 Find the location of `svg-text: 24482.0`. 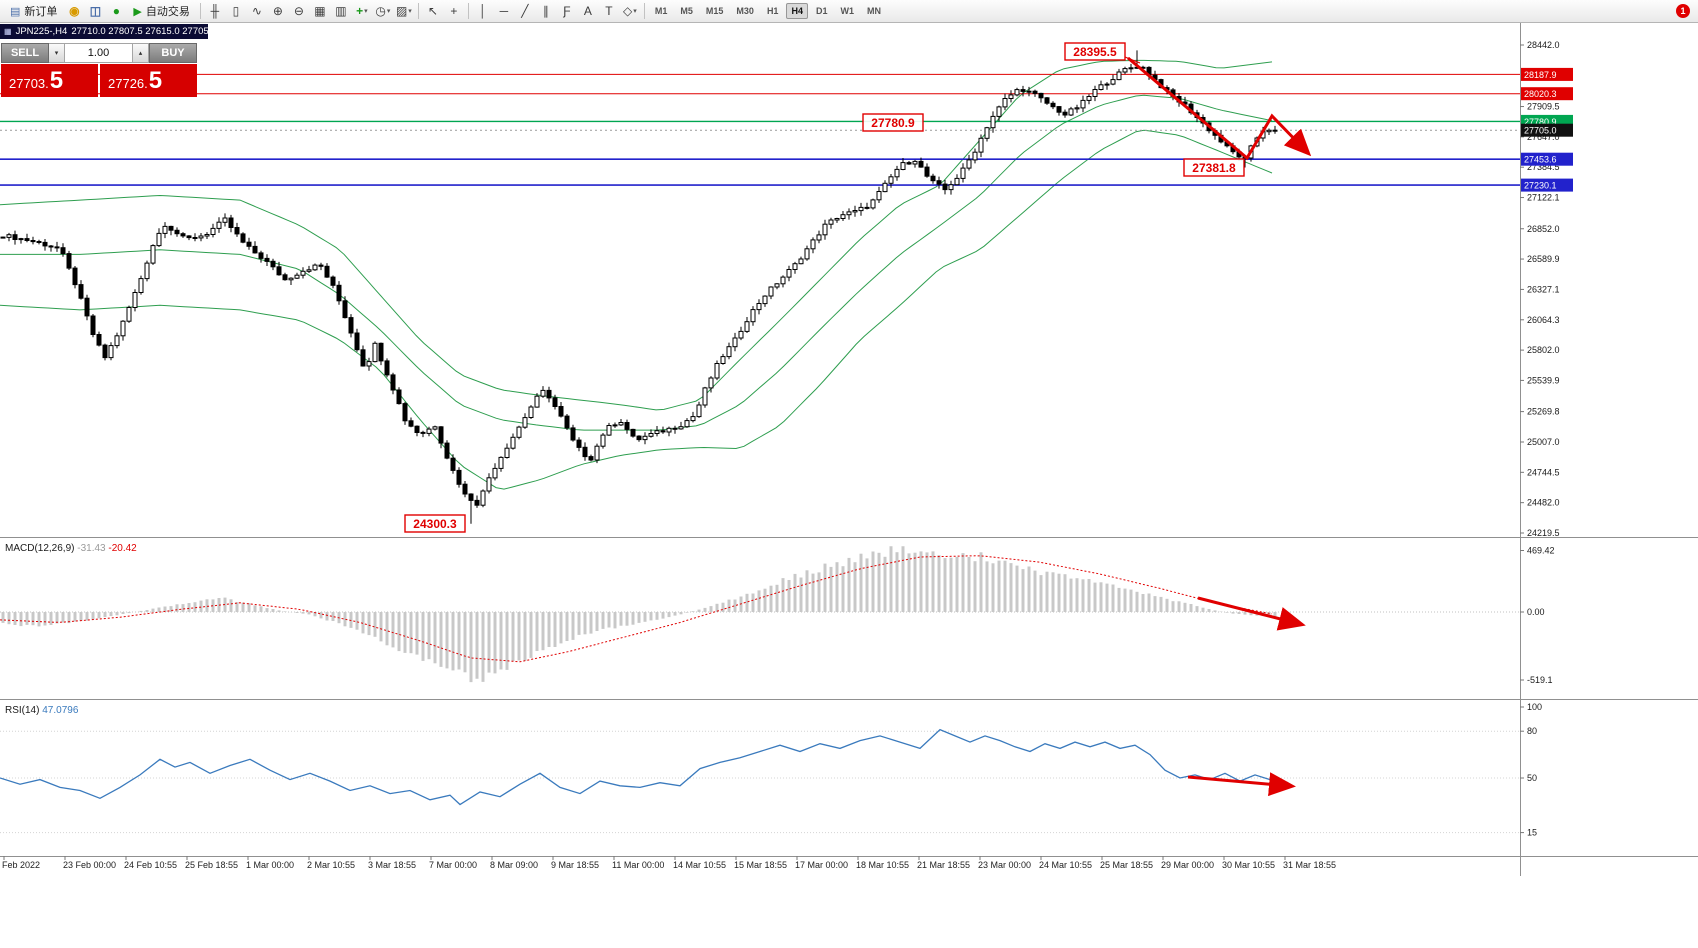

svg-text: 24482.0 is located at coordinates (1543, 503).